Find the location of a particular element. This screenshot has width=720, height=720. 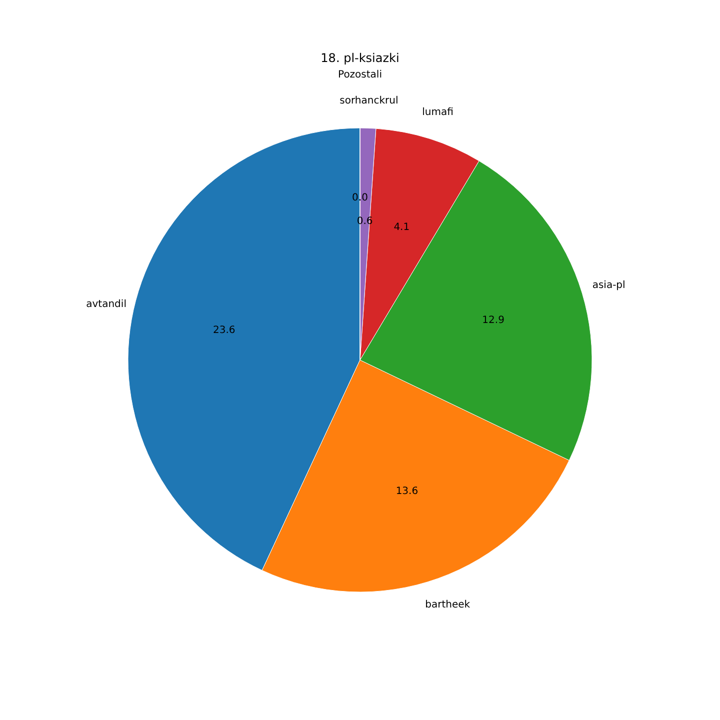

data-label: 23.6 is located at coordinates (224, 330).